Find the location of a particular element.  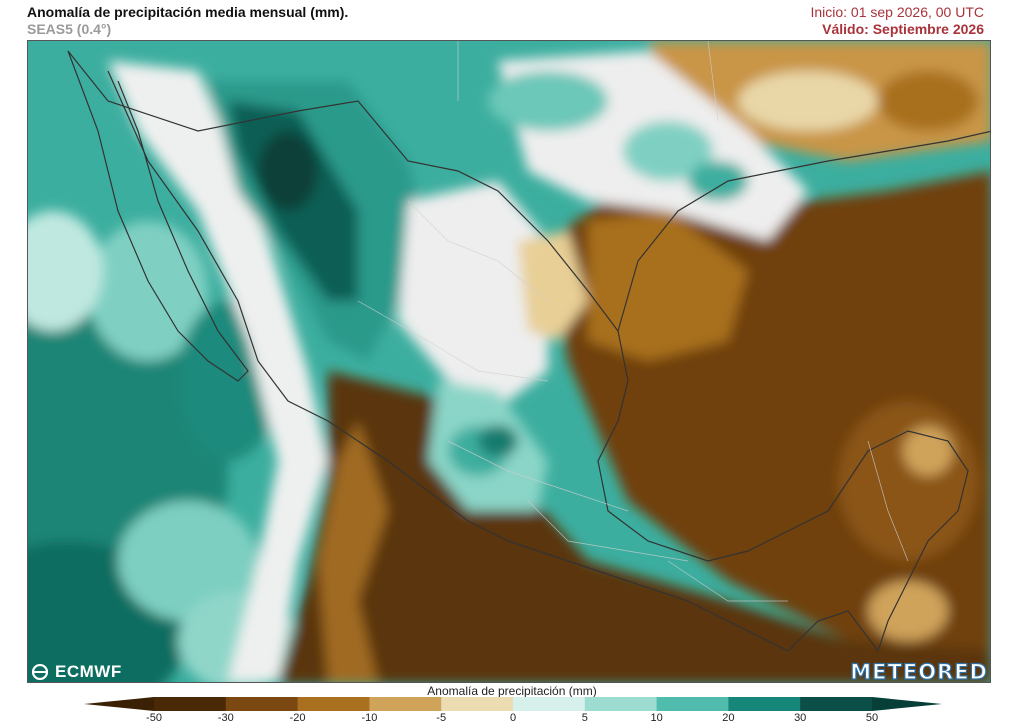

legend-tick-label: 5 is located at coordinates (584, 718).